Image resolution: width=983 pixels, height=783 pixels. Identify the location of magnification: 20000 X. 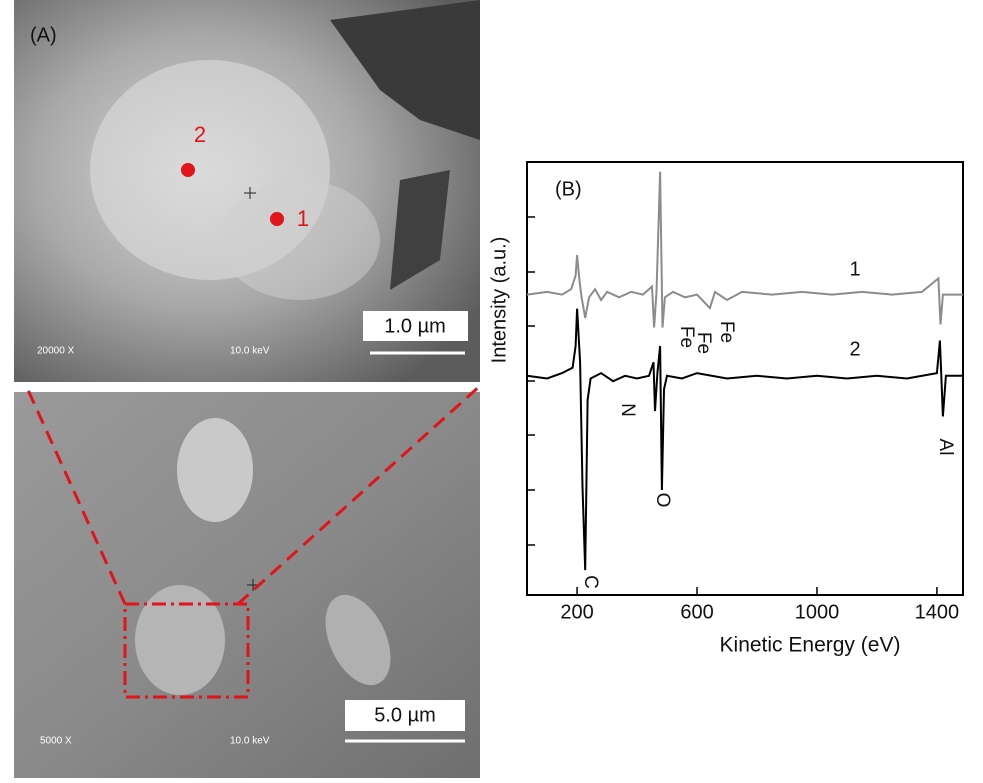
(56, 351).